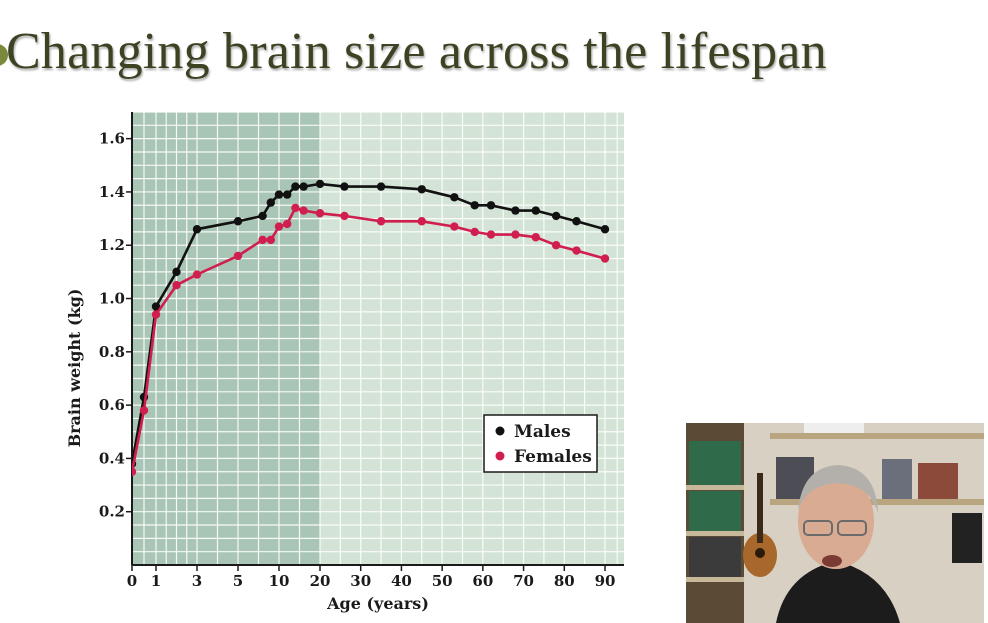  I want to click on y-axis-title: Brain weight (kg), so click(74, 368).